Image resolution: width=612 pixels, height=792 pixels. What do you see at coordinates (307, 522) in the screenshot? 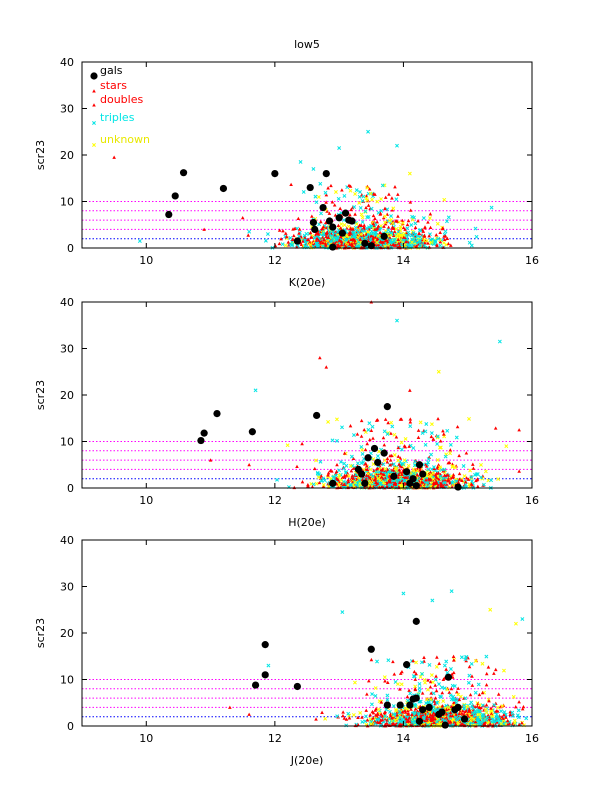
I see `x-axis-label: H(20e)` at bounding box center [307, 522].